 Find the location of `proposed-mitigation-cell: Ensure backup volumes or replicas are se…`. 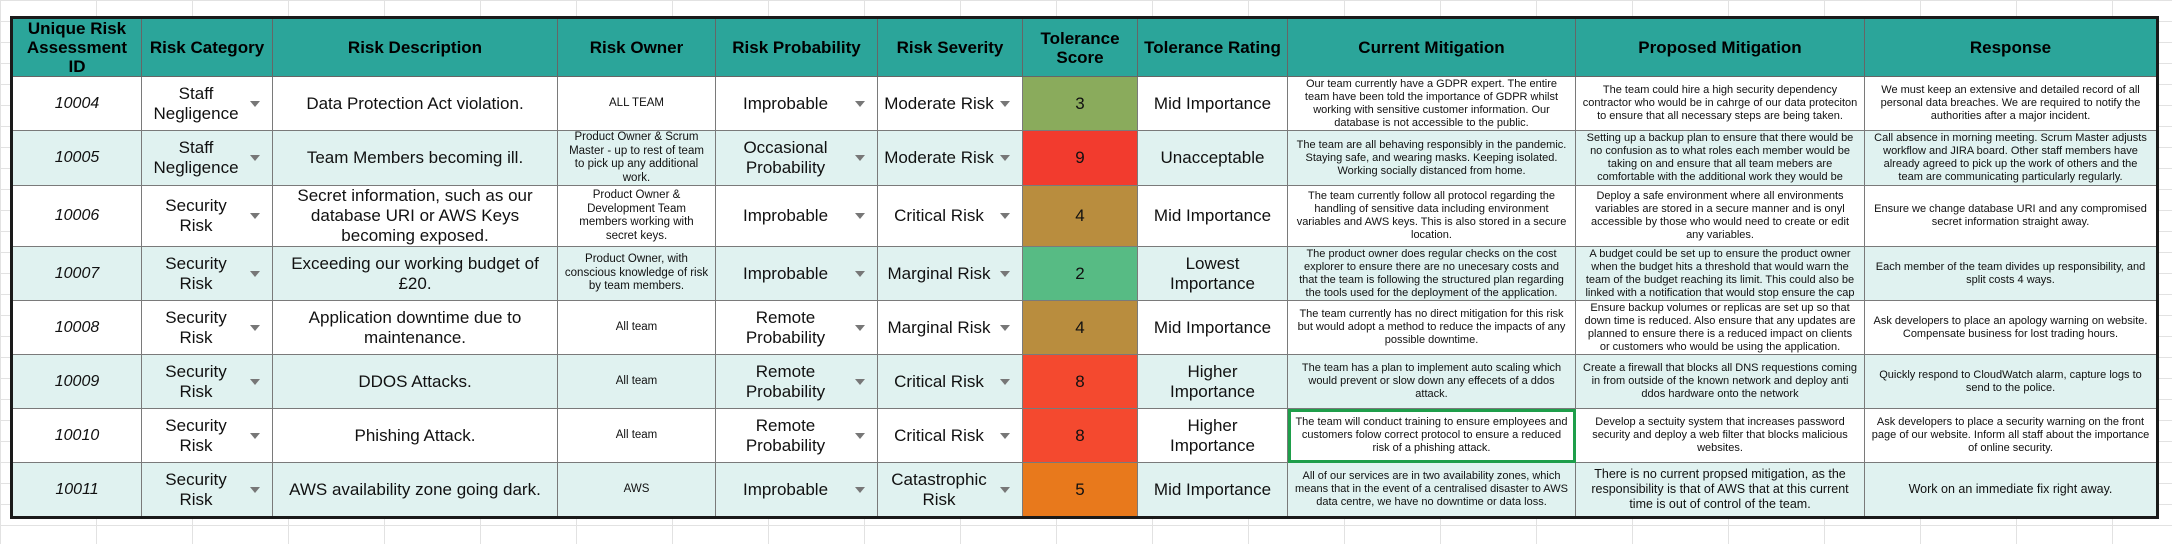

proposed-mitigation-cell: Ensure backup volumes or replicas are se… is located at coordinates (1720, 327).